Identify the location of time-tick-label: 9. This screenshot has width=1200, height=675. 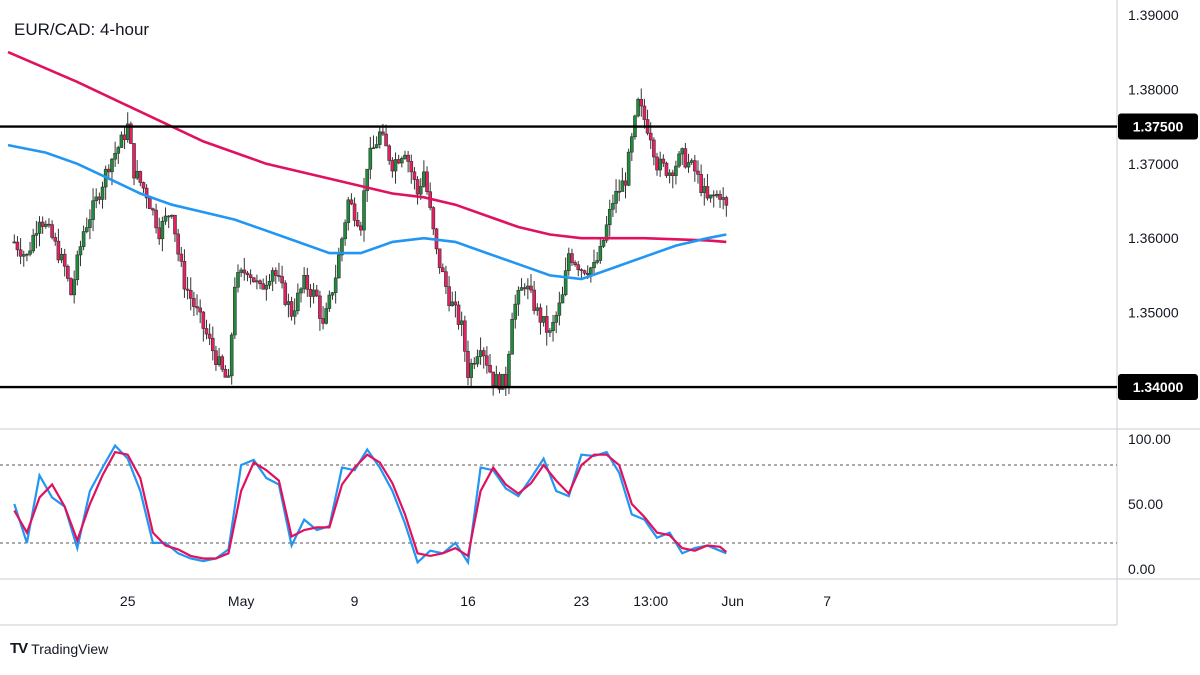
(355, 601).